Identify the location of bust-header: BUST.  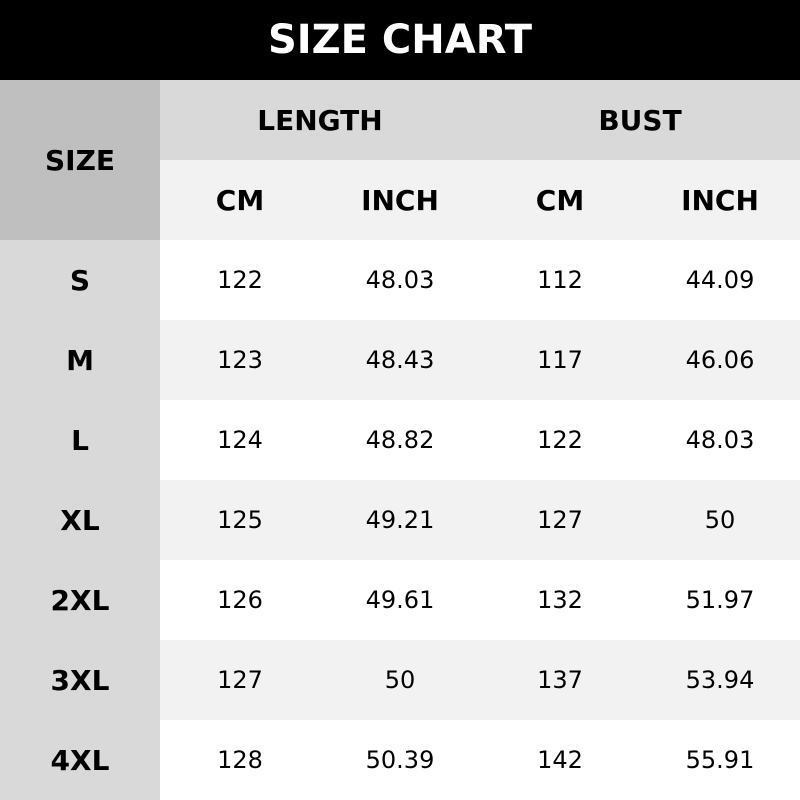
(640, 120).